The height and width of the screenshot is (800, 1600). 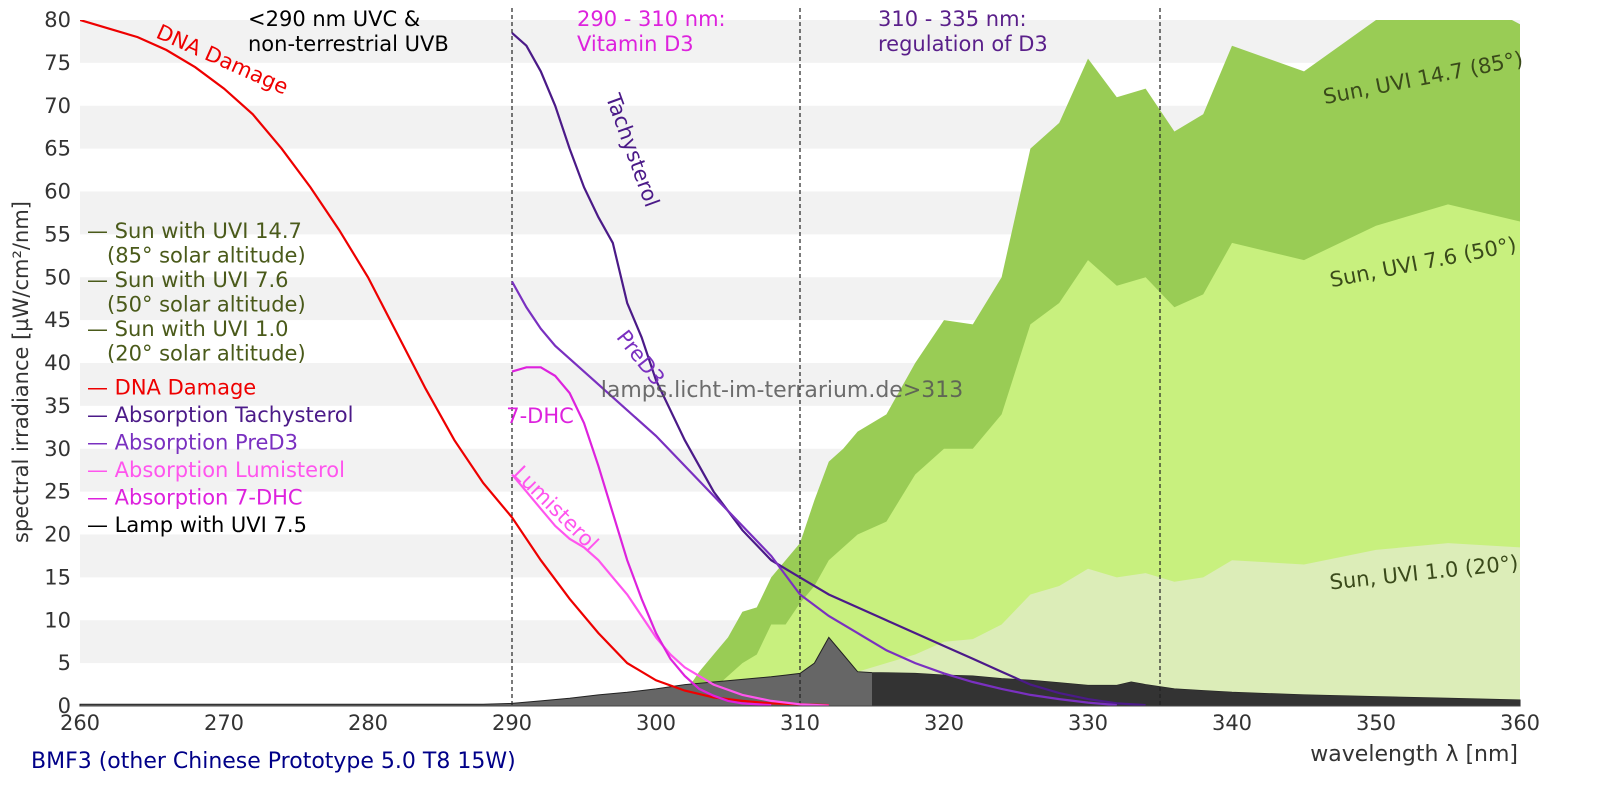 I want to click on y-tick-label: 5, so click(x=64, y=663).